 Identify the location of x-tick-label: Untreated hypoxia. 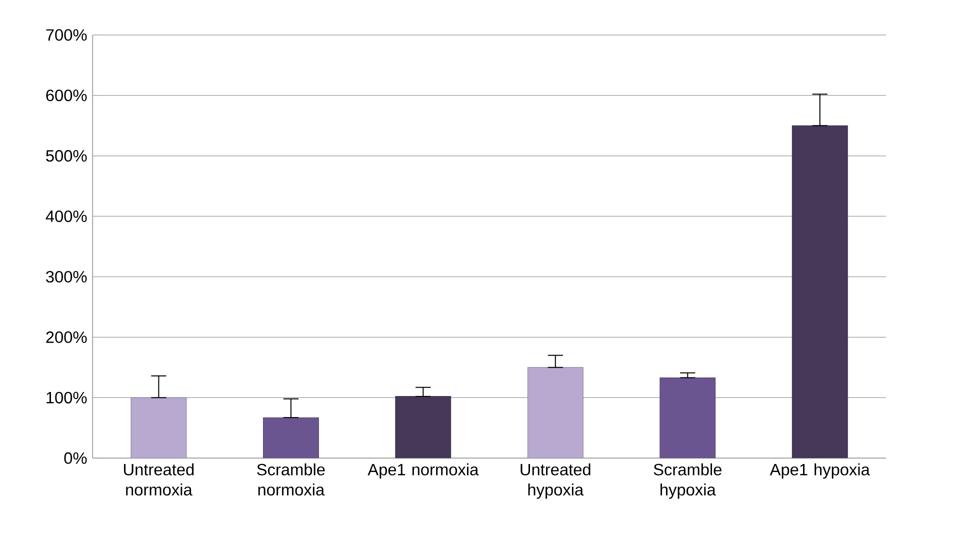
(555, 481).